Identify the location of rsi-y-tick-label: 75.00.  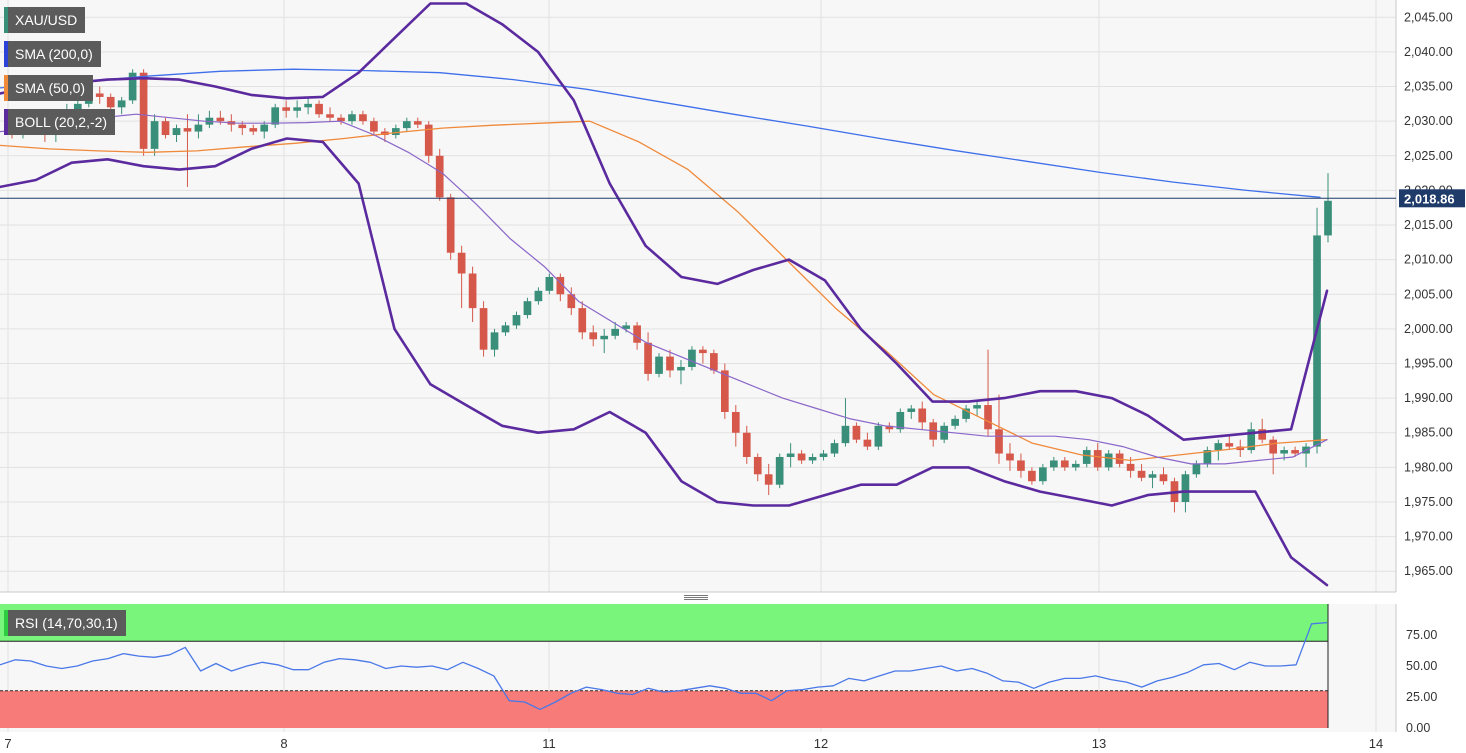
(1421, 635).